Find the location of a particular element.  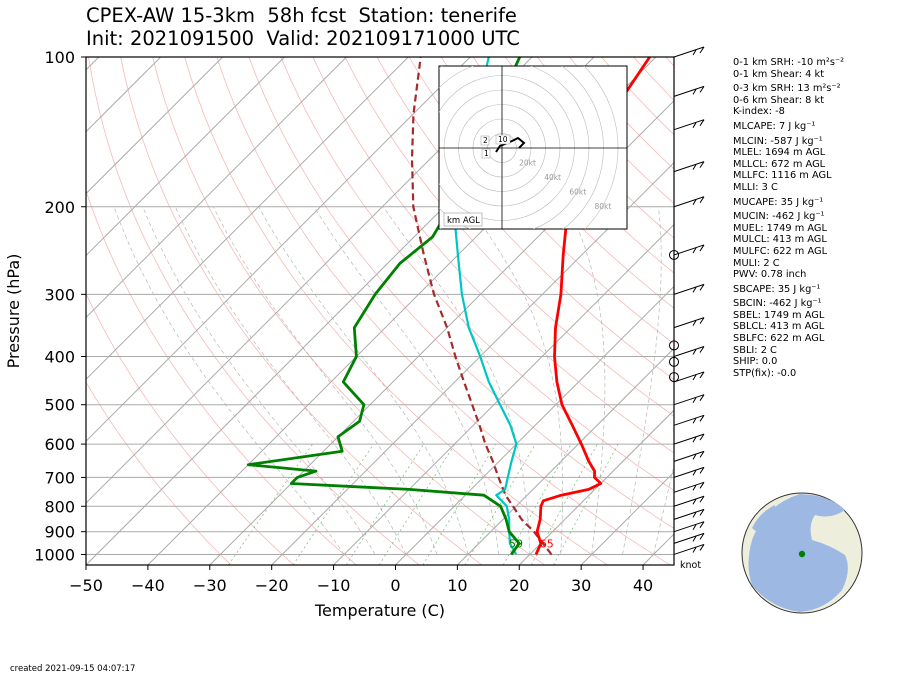

hodograph-height-label: 2 is located at coordinates (485, 140).